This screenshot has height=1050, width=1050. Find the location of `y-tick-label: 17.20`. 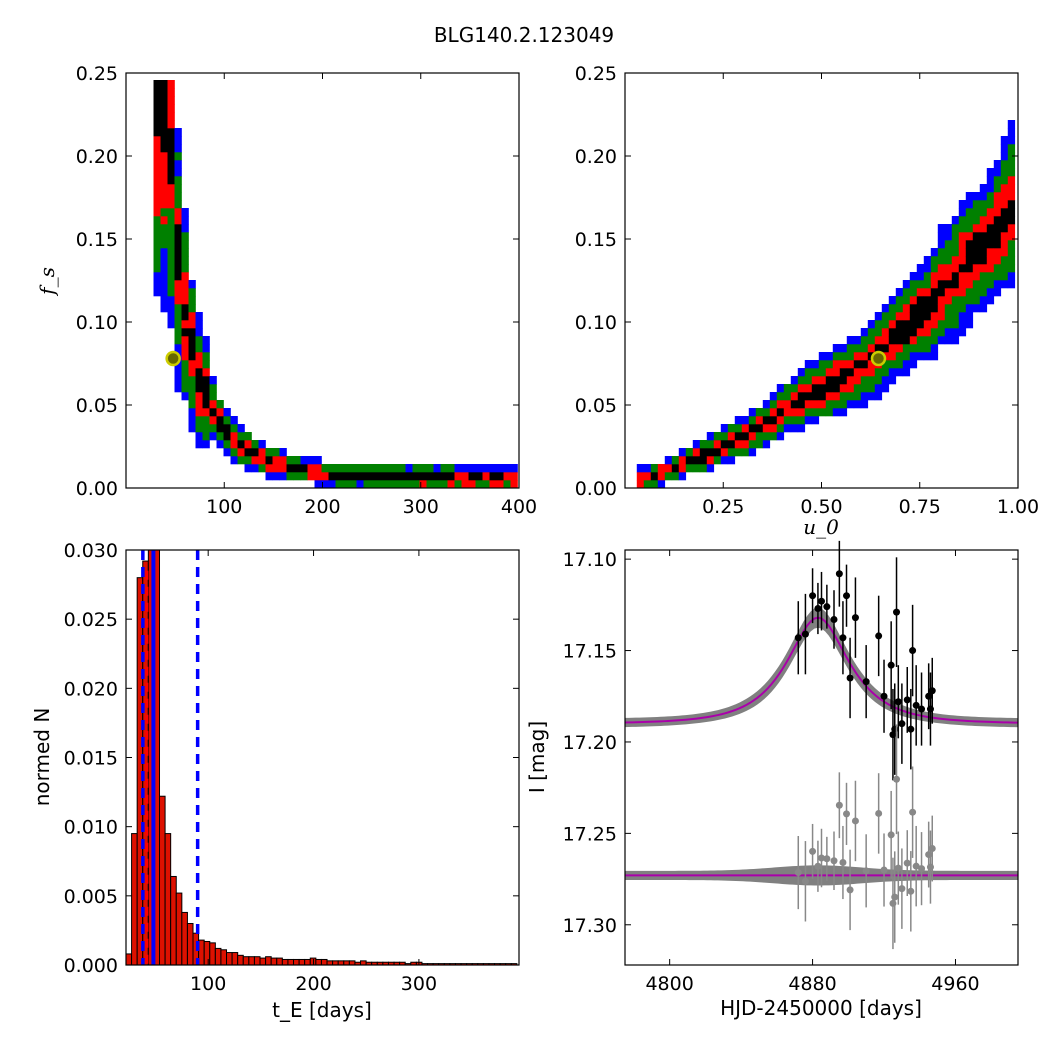

y-tick-label: 17.20 is located at coordinates (590, 743).